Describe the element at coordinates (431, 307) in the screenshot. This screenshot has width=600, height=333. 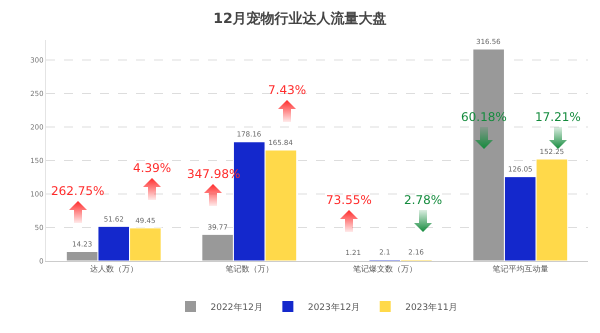
I see `legend-label: 2023年11月` at that location.